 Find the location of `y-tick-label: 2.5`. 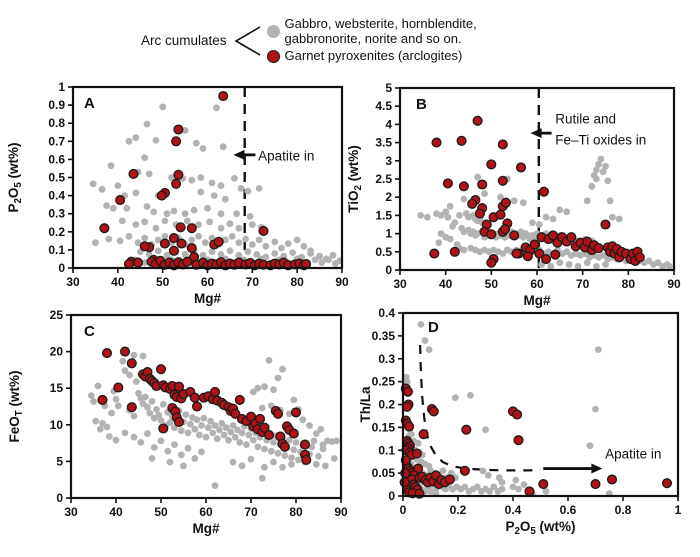

y-tick-label: 2.5 is located at coordinates (383, 179).